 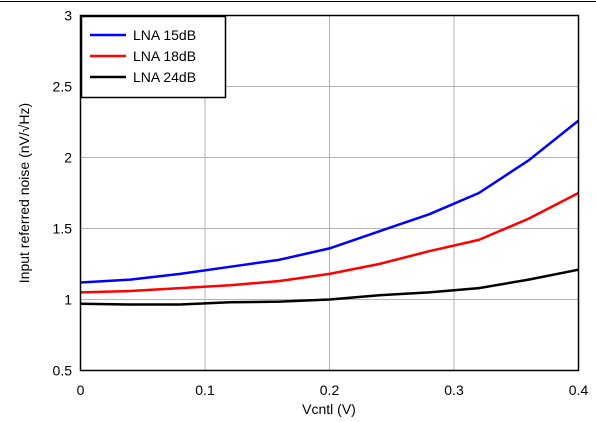 I want to click on x-axis-title: Vcntl (V), so click(x=329, y=409).